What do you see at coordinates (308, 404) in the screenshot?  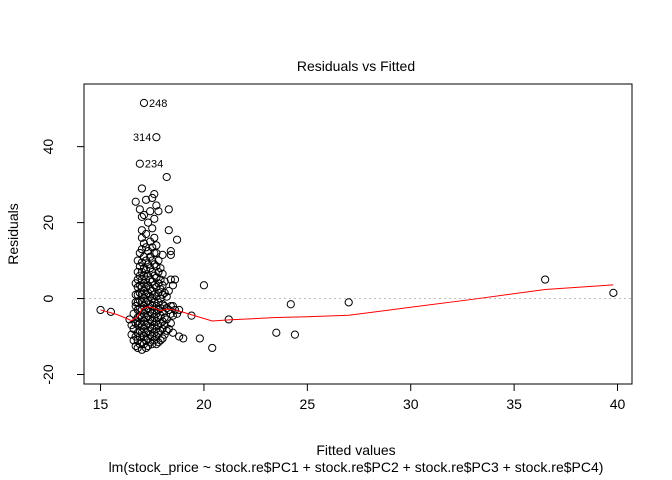 I see `x-tick-label: 25` at bounding box center [308, 404].